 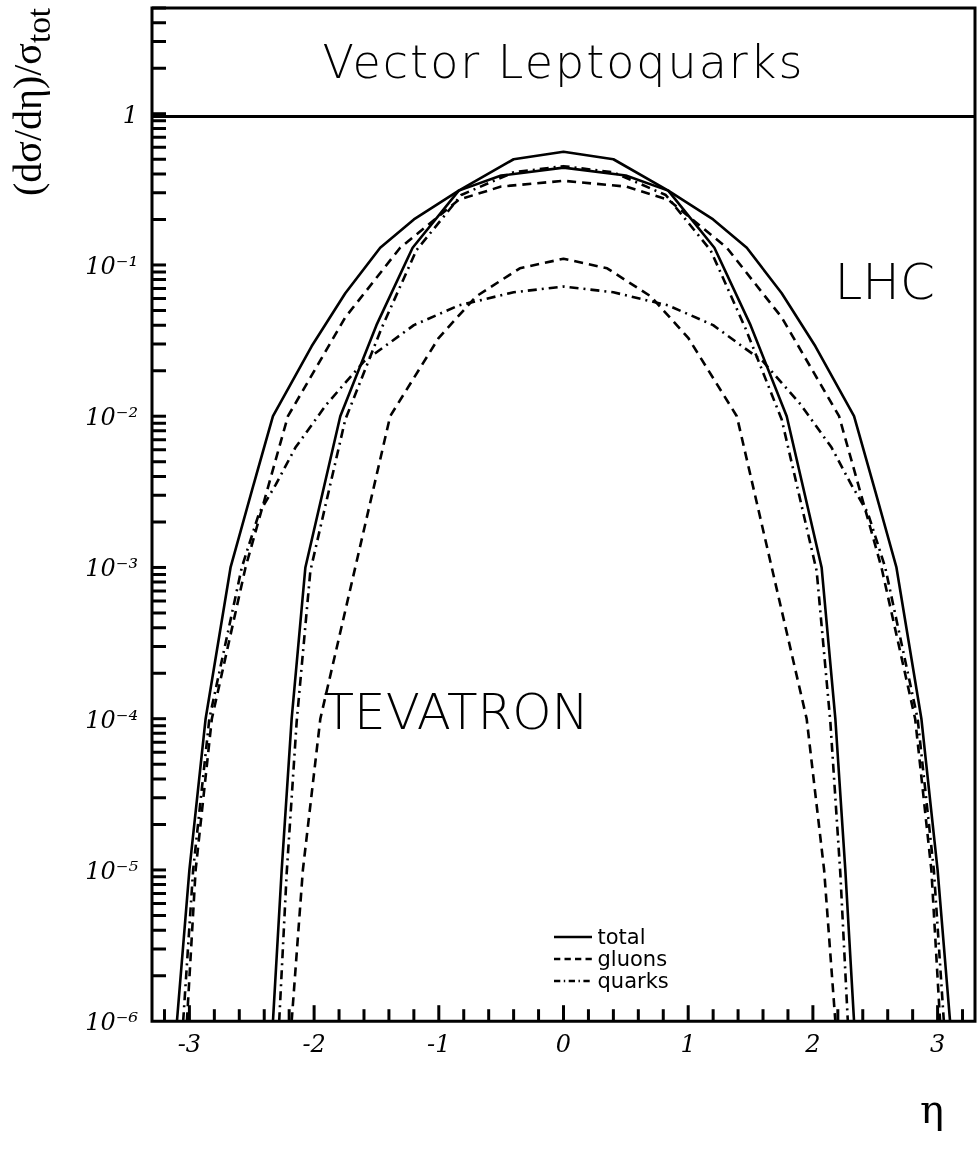 What do you see at coordinates (932, 1109) in the screenshot?
I see `x-axis-title: η` at bounding box center [932, 1109].